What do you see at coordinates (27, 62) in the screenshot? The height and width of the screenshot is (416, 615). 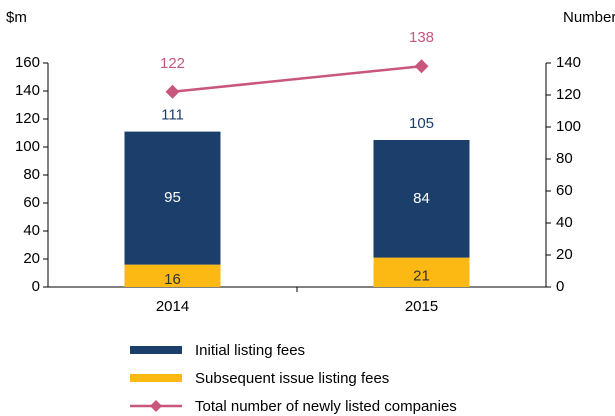 I see `y-tick-label: 160` at bounding box center [27, 62].